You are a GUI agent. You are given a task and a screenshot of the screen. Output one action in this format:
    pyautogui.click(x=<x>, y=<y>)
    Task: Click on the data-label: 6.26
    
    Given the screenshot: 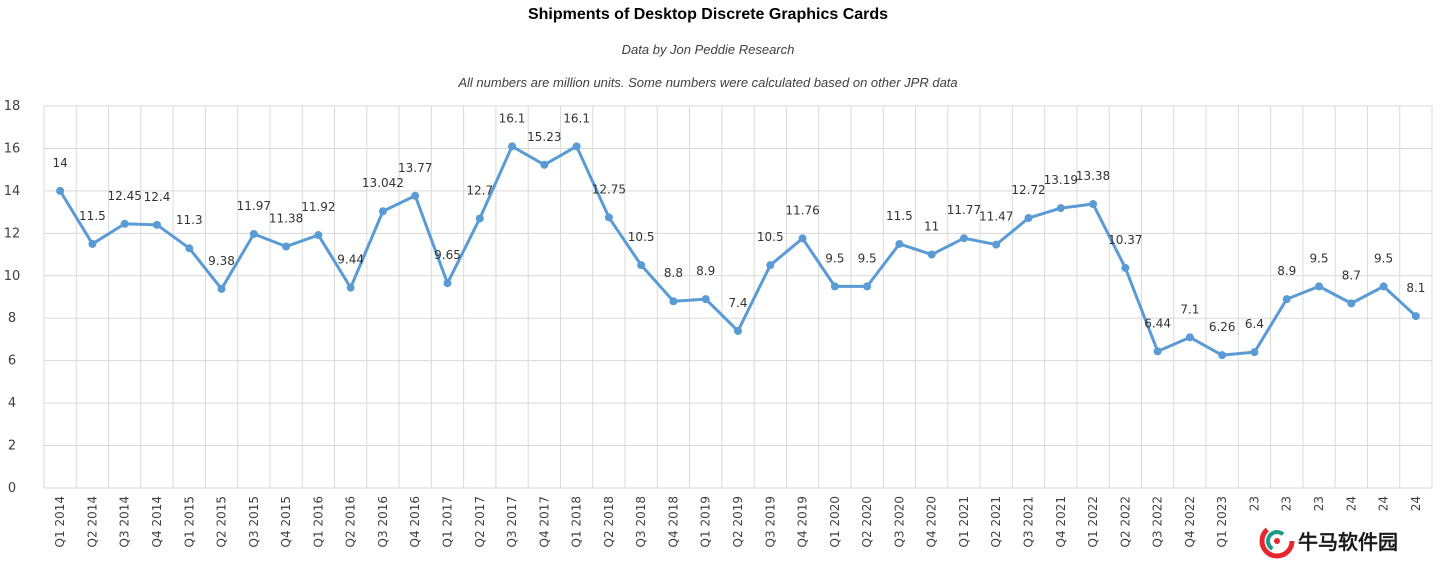 What is the action you would take?
    pyautogui.click(x=1222, y=327)
    